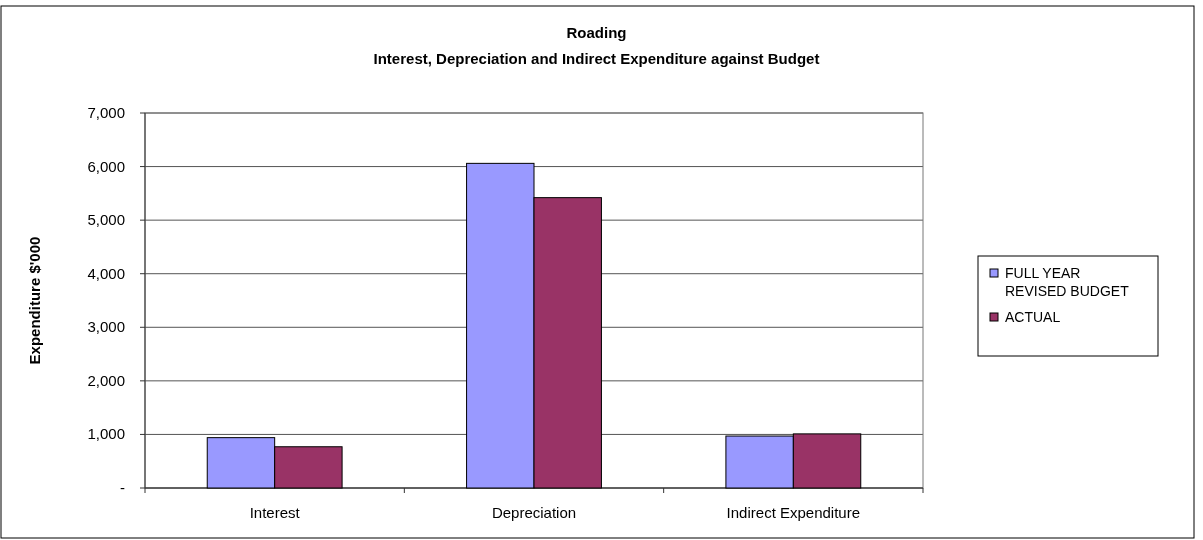  What do you see at coordinates (106, 112) in the screenshot?
I see `y-tick-label: 7,000` at bounding box center [106, 112].